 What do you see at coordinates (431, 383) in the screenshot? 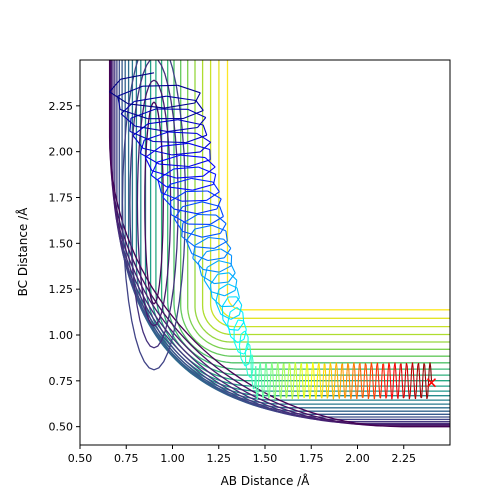
I see `start-marker-group` at bounding box center [431, 383].